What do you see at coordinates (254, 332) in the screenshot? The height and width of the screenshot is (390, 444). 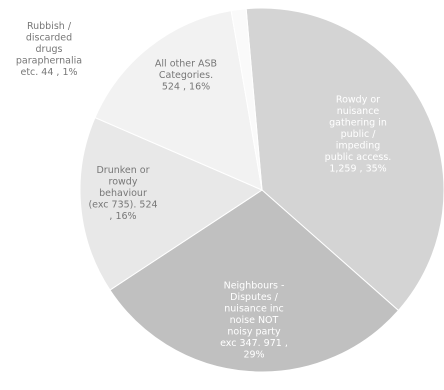 I see `slice-label-line: noisy party` at bounding box center [254, 332].